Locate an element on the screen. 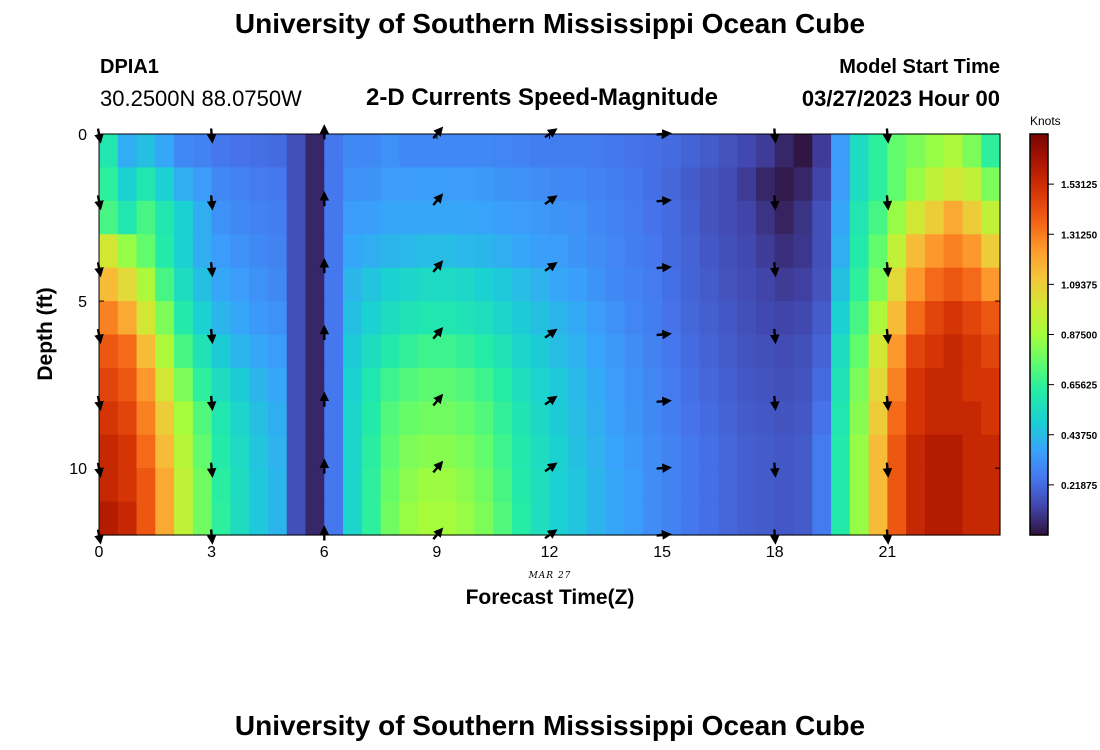  x-tick-label: 0 is located at coordinates (99, 552).